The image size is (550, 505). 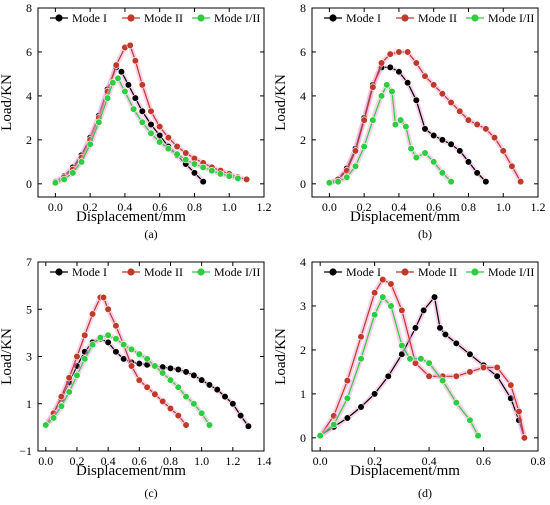 What do you see at coordinates (422, 358) in the screenshot?
I see `series-line` at bounding box center [422, 358].